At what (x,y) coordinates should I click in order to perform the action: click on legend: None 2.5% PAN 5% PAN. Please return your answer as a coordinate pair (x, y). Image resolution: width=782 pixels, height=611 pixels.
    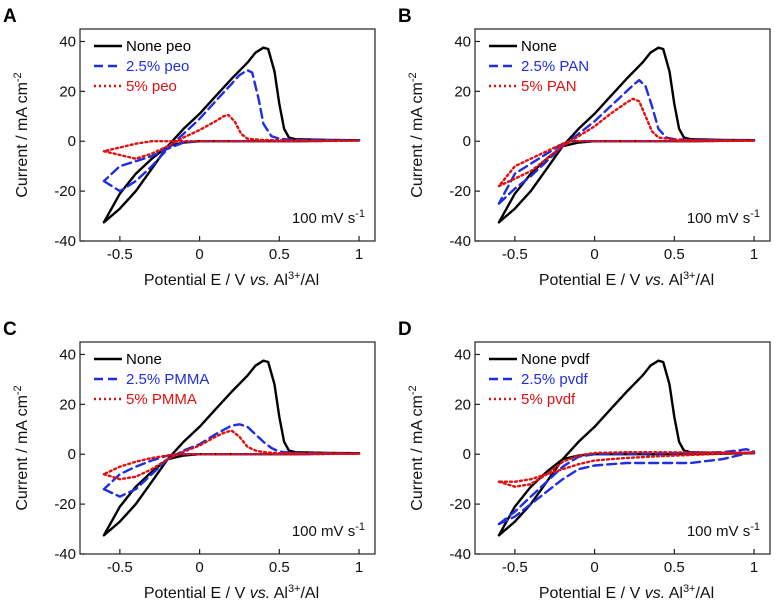
    Looking at the image, I should click on (539, 66).